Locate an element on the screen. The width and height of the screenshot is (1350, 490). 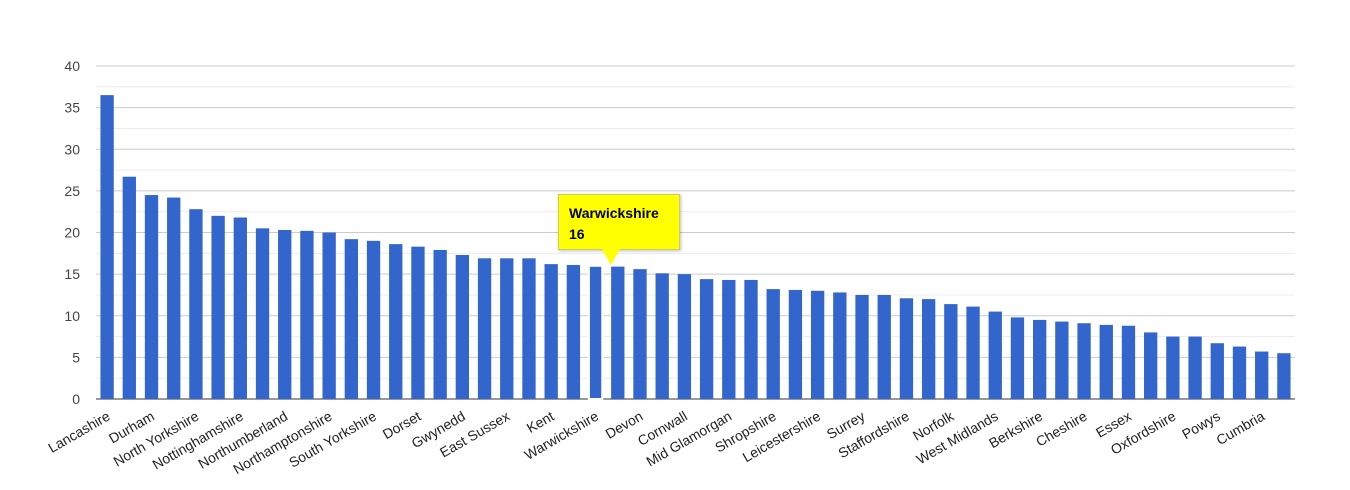
y-tick-label: 25 is located at coordinates (72, 191).